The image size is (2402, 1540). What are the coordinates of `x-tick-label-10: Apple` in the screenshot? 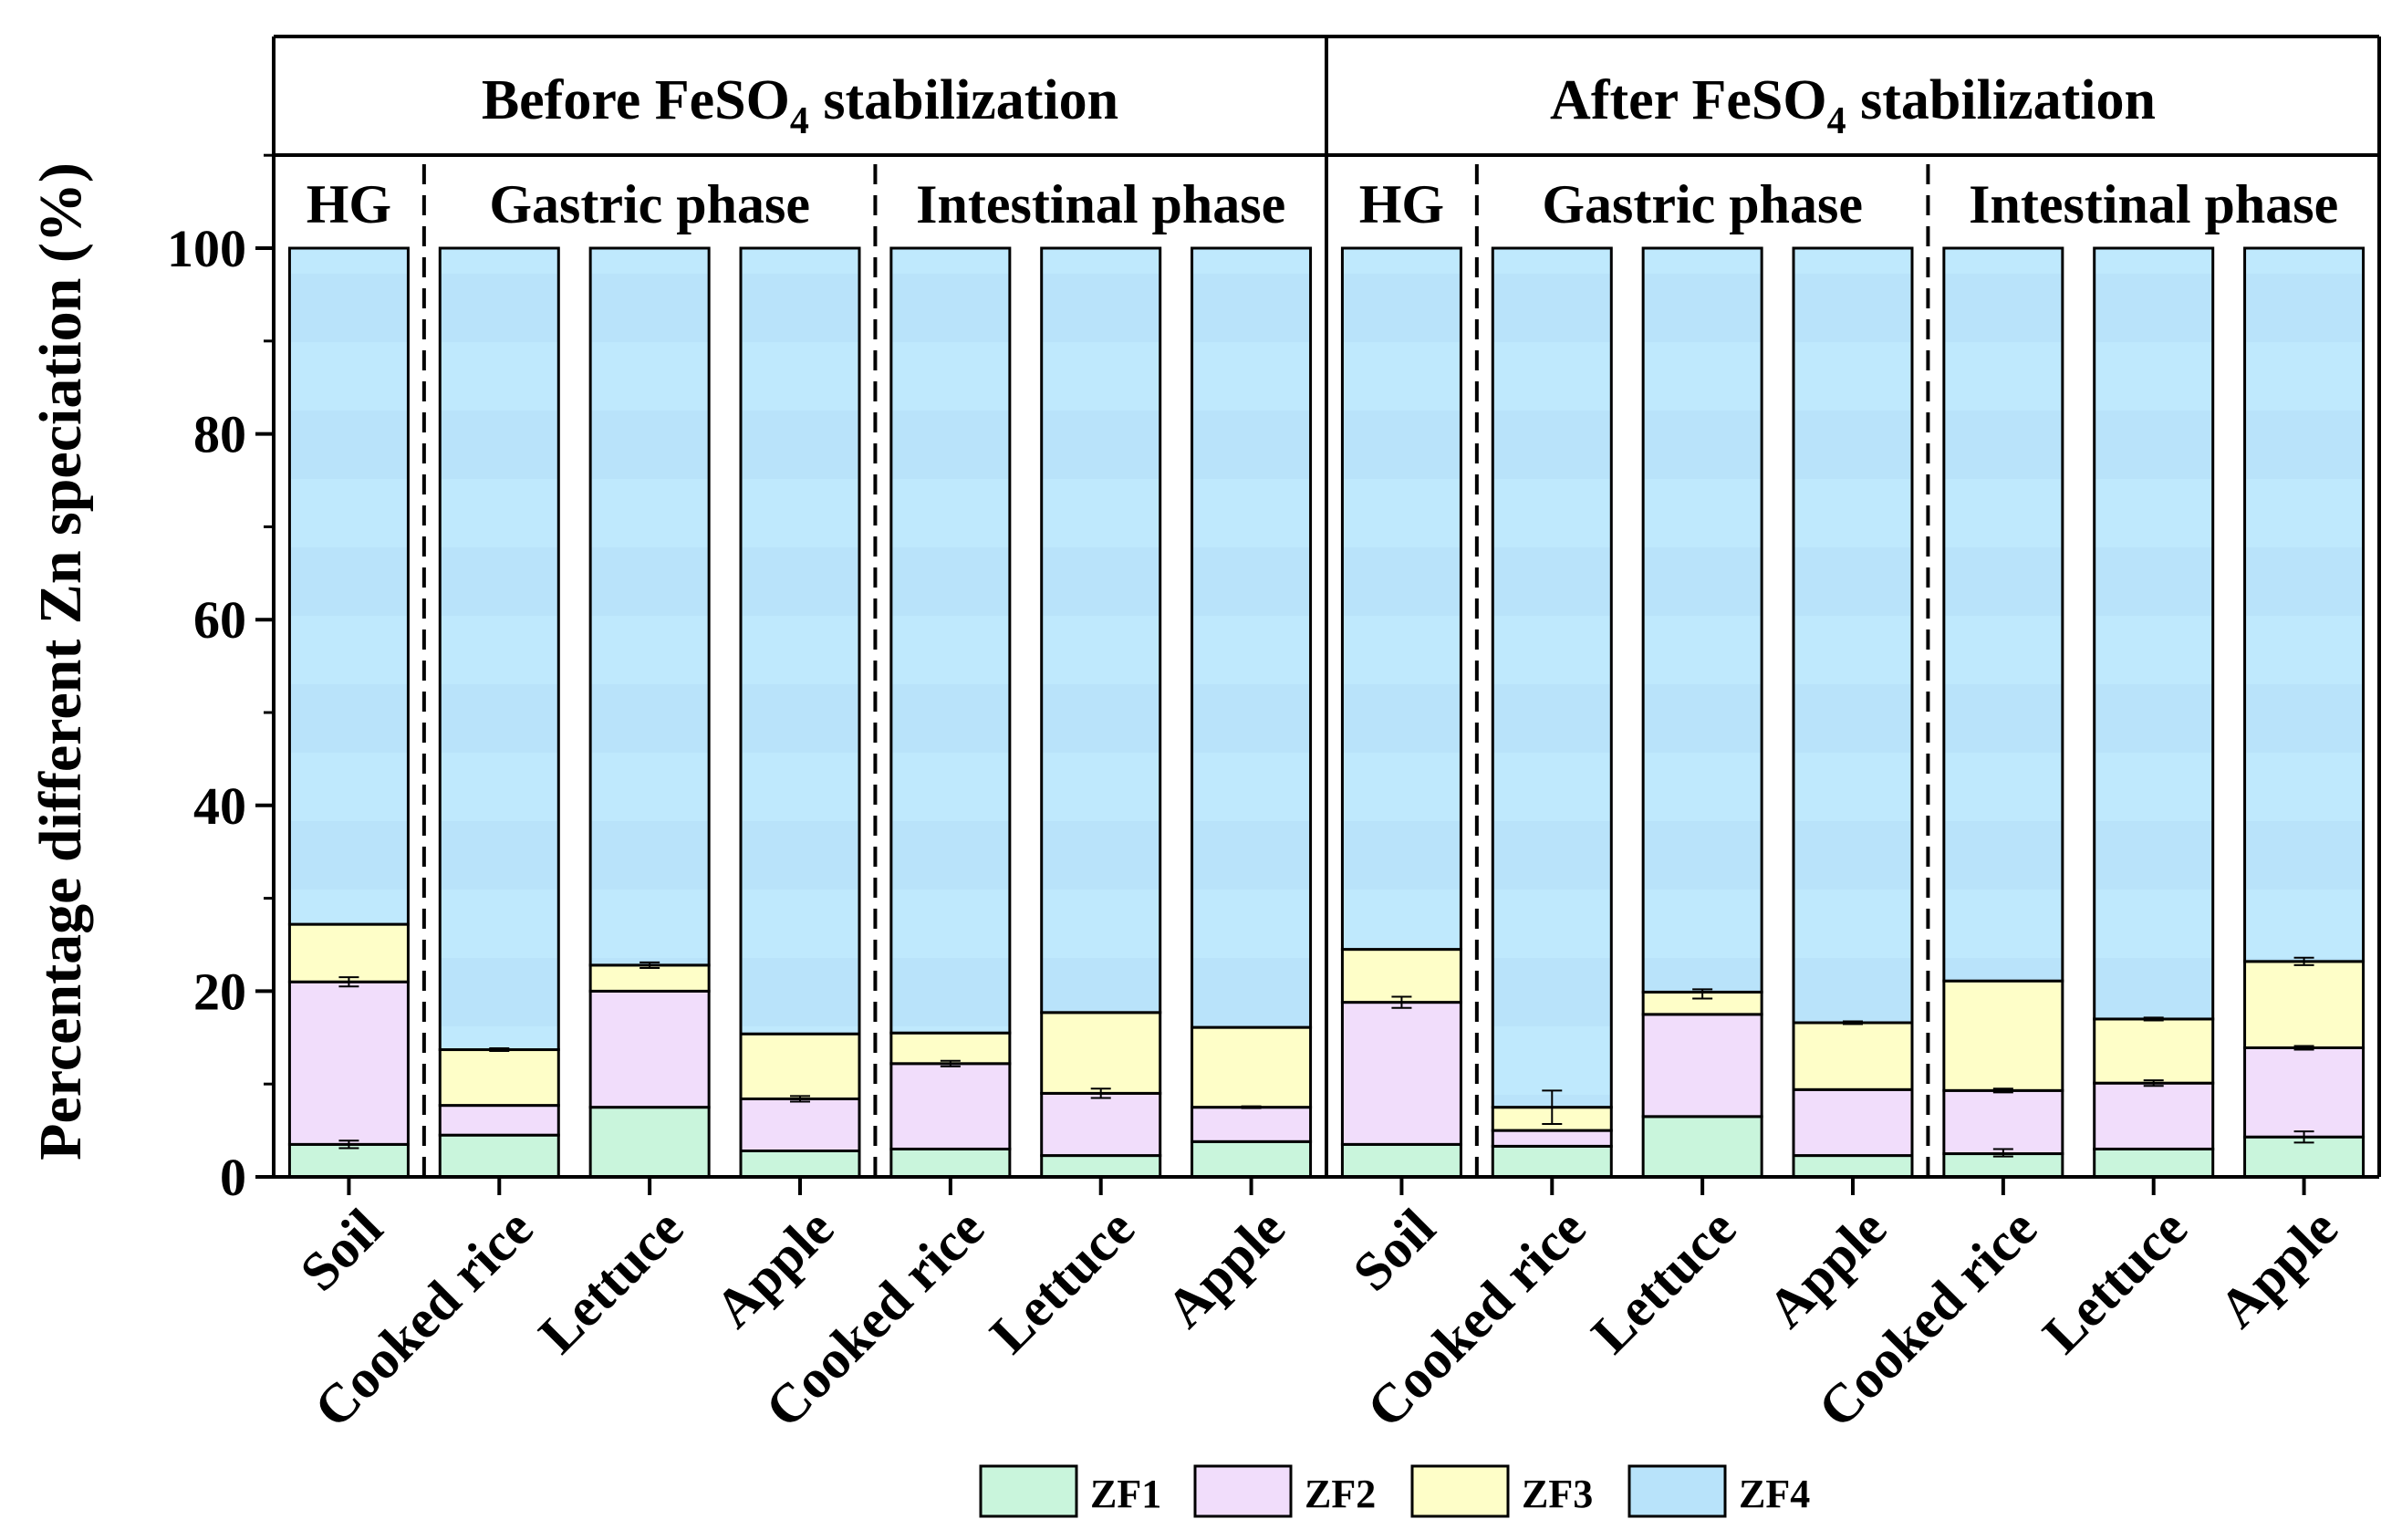 It's located at (1827, 1268).